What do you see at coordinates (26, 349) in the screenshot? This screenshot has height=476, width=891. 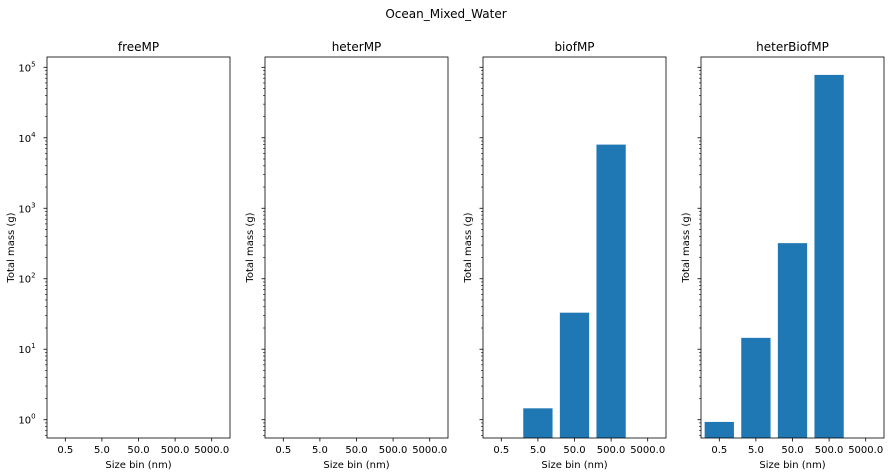 I see `y-tick-label: 10¹` at bounding box center [26, 349].